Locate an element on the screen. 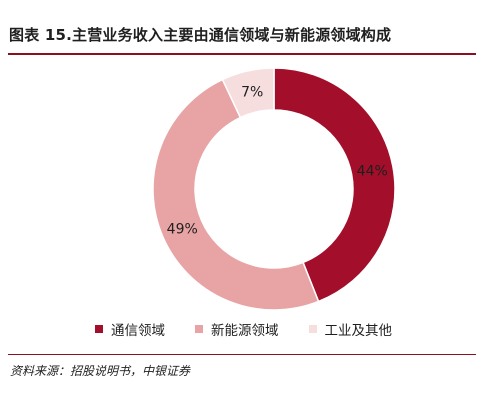  legend-item-new-energy: 新能源领域 is located at coordinates (237, 329).